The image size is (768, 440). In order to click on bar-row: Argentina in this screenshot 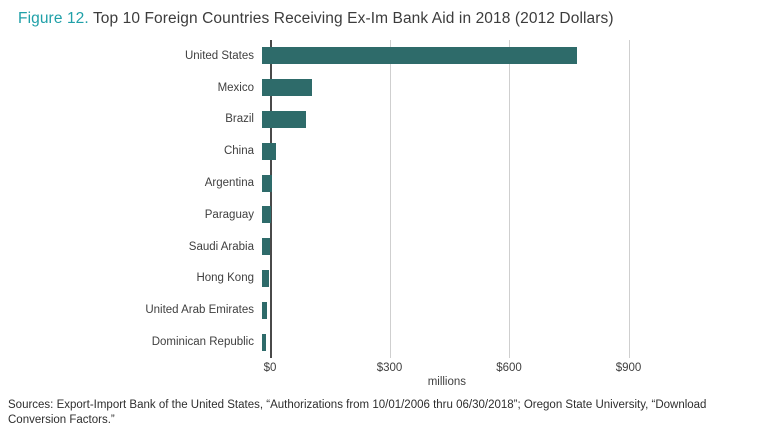, I will do `click(384, 183)`.